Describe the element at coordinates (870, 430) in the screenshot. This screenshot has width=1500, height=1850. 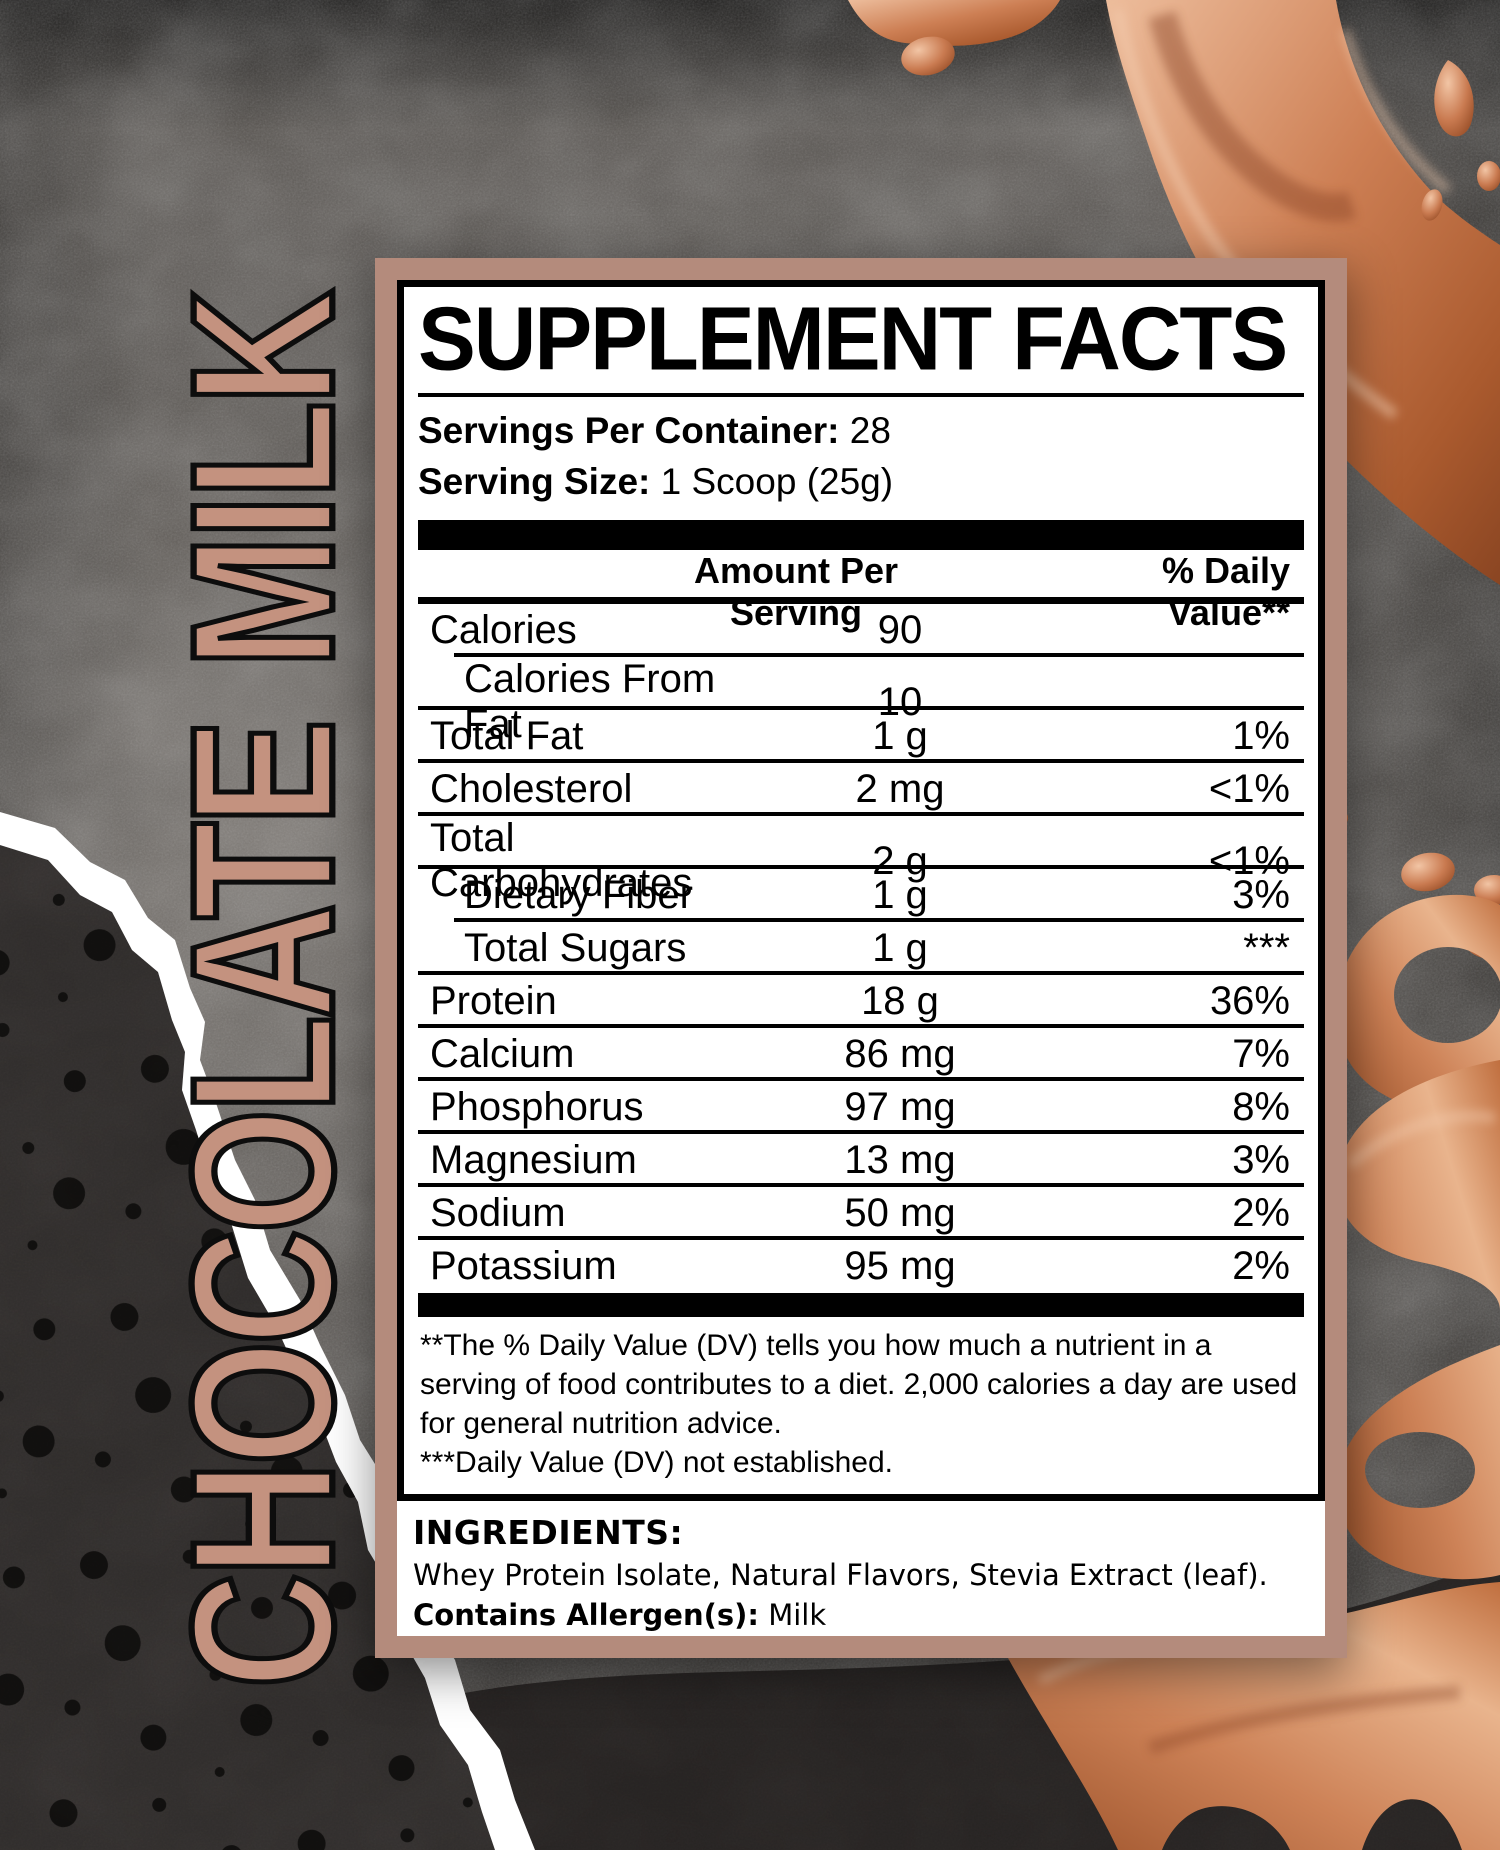
I see `servings-value: 28` at that location.